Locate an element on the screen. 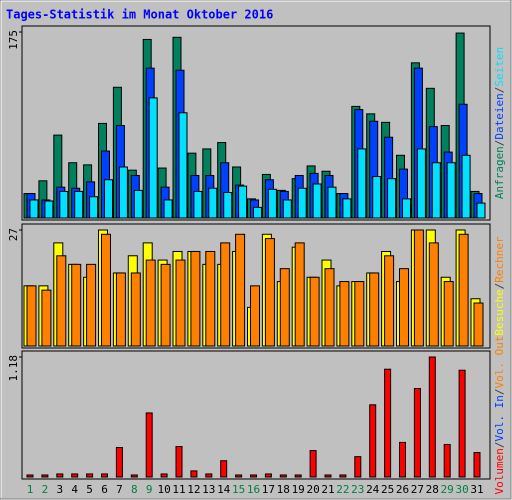 The width and height of the screenshot is (512, 500). x-tick-label: 2 is located at coordinates (45, 489).